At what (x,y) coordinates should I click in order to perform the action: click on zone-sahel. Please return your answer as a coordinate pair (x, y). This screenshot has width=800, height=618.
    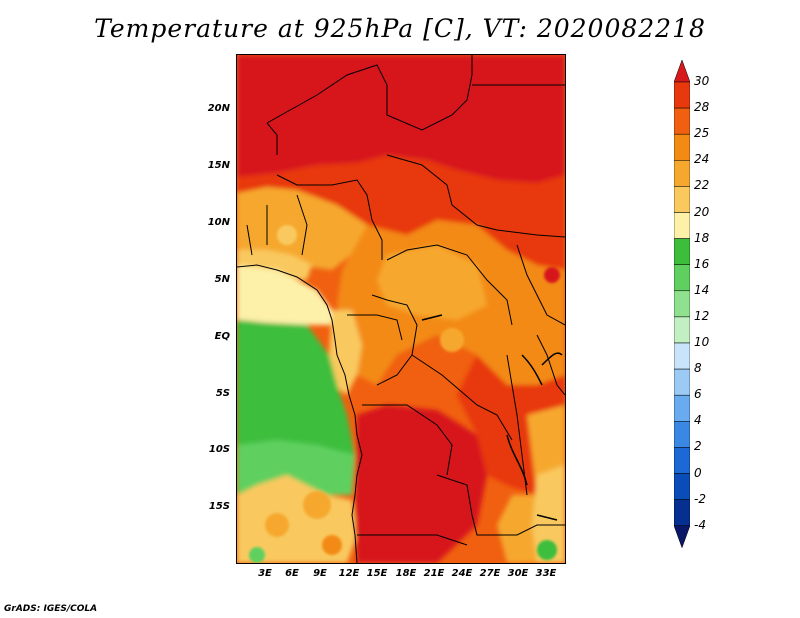
    Looking at the image, I should click on (401, 212).